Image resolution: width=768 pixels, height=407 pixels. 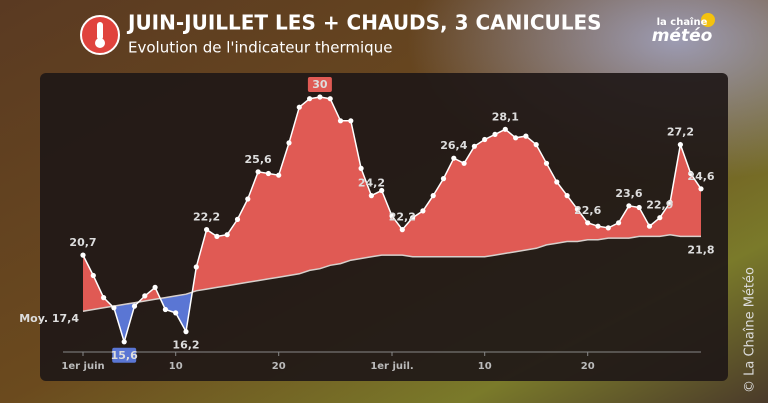 I want to click on data-label: 15,6, so click(x=124, y=355).